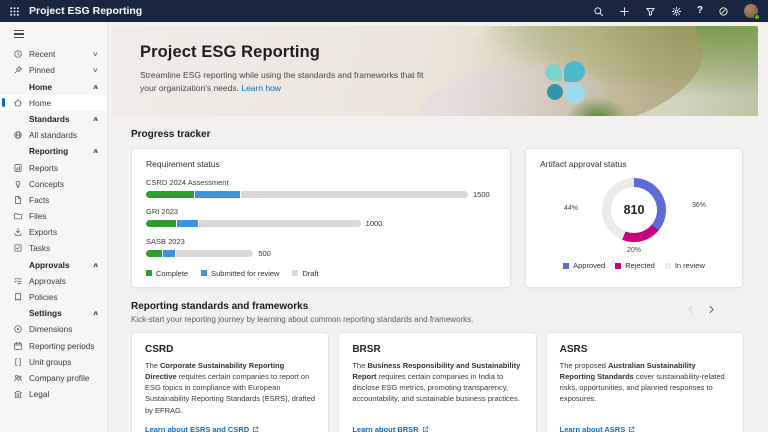 The image size is (768, 432). Describe the element at coordinates (161, 223) in the screenshot. I see `bar-segment-complete` at that location.